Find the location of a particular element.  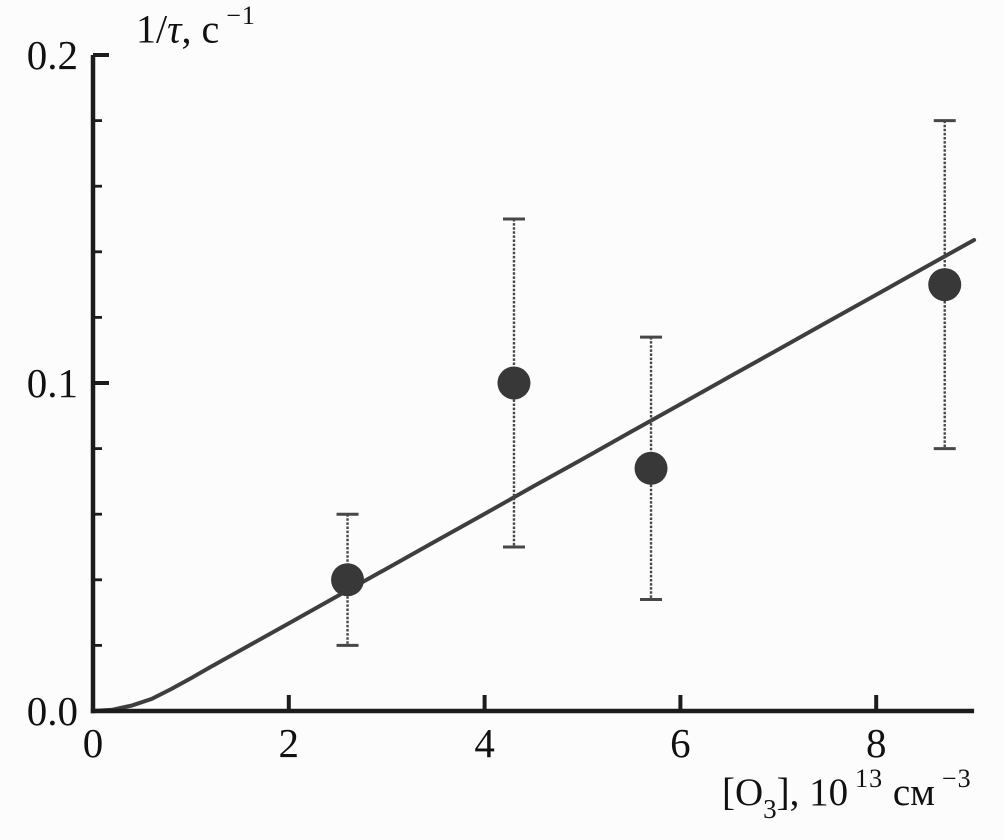

y-title-unit: , с is located at coordinates (200, 29).